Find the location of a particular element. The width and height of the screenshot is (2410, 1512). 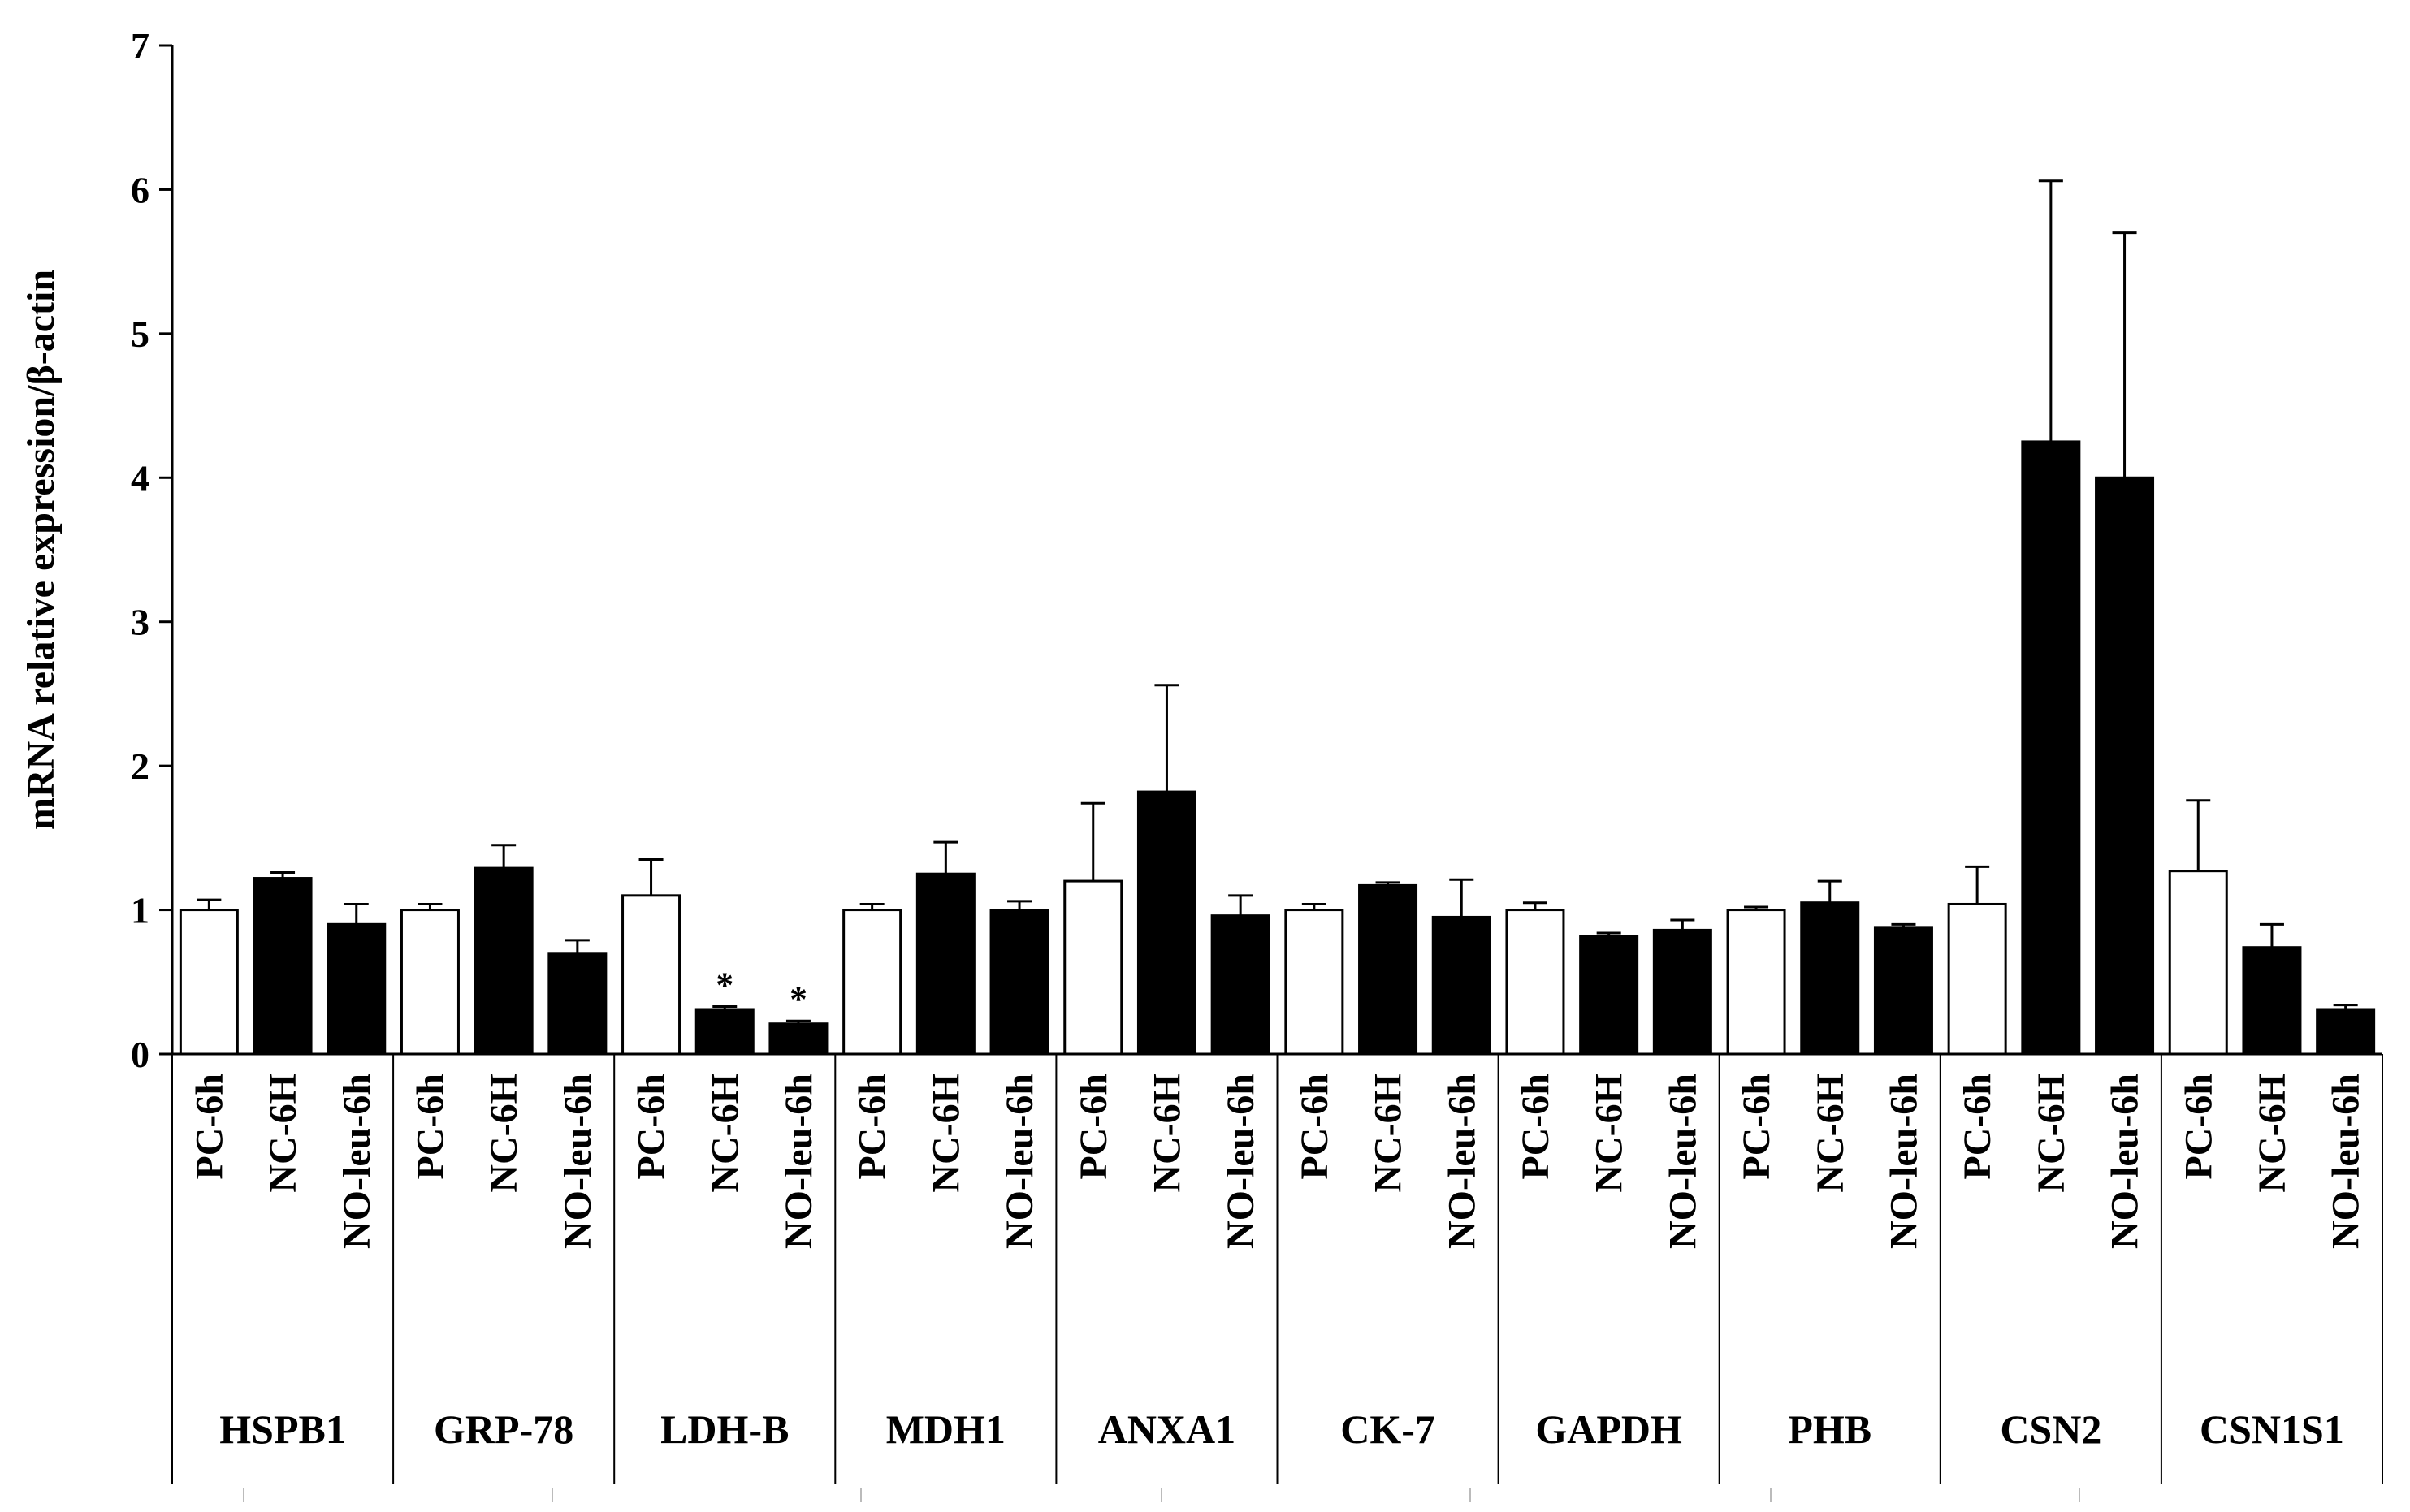

gene-label: ANXA1 is located at coordinates (1166, 1429).